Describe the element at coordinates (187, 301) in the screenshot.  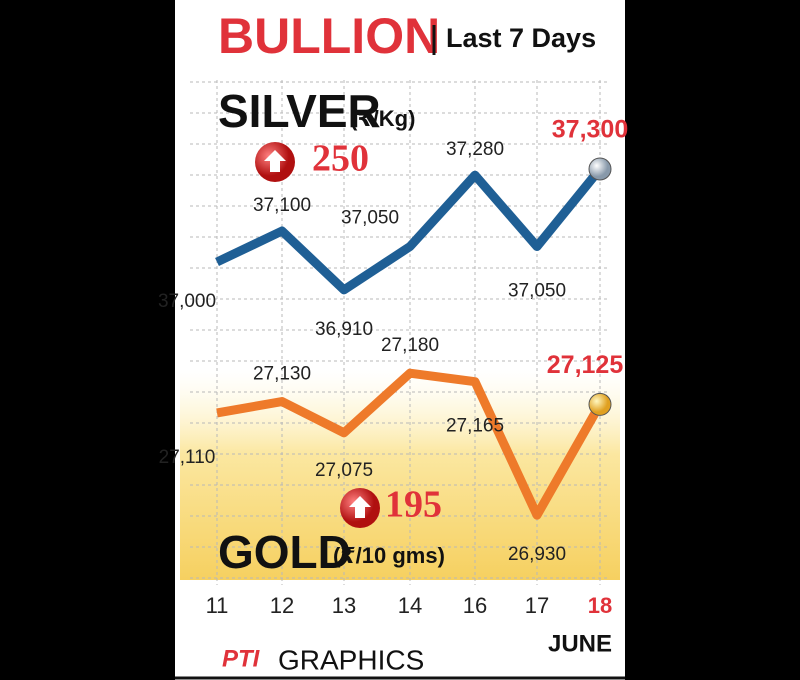
I see `data-label: 37,000` at that location.